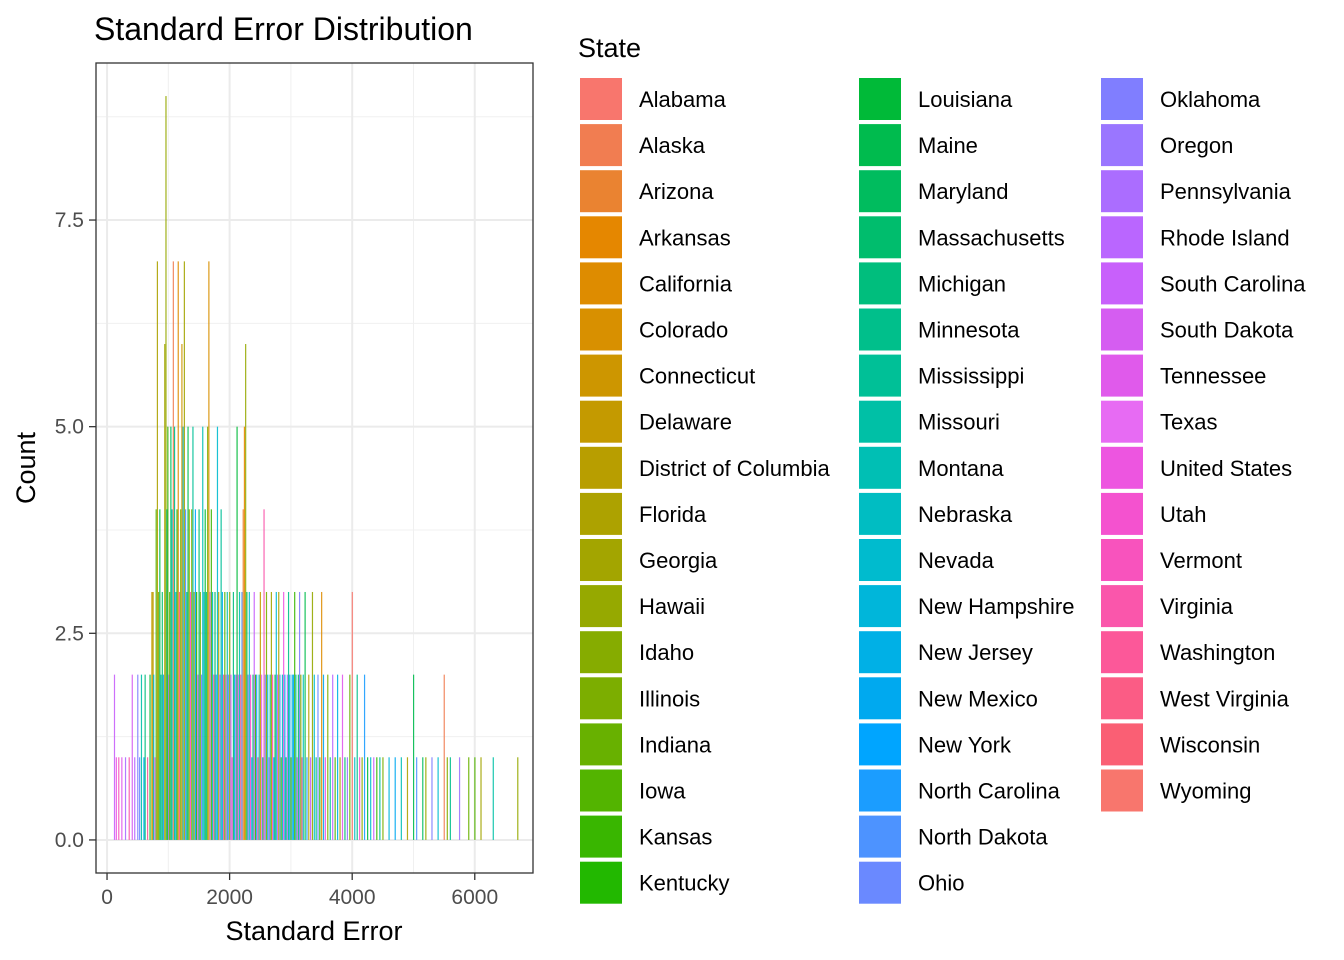 The width and height of the screenshot is (1344, 960). Describe the element at coordinates (953, 836) in the screenshot. I see `legend-item: North Dakota` at that location.